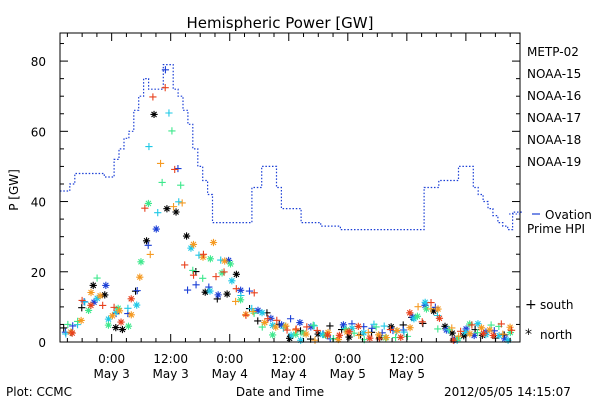 Image resolution: width=600 pixels, height=400 pixels. I want to click on x-tick-date-label: May 5, so click(348, 374).